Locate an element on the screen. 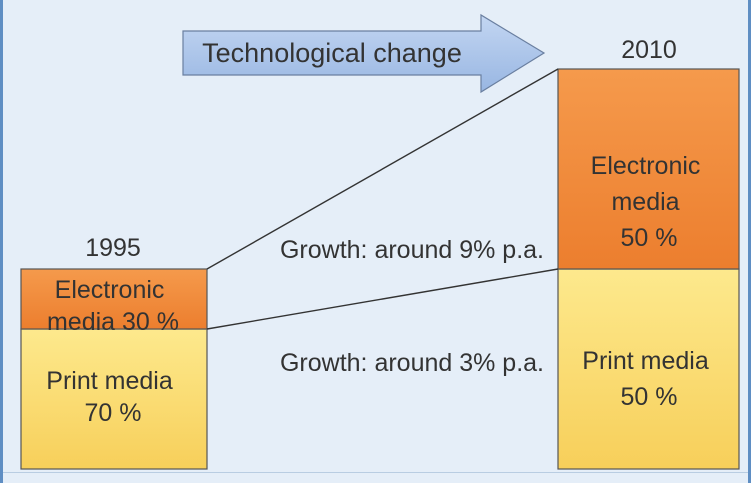 The image size is (751, 483). bar-1995-print-media is located at coordinates (114, 399).